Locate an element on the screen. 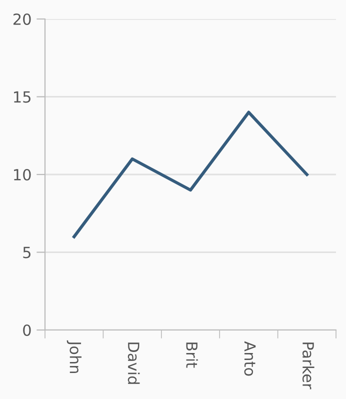  y-tick-label: 20 is located at coordinates (22, 19).